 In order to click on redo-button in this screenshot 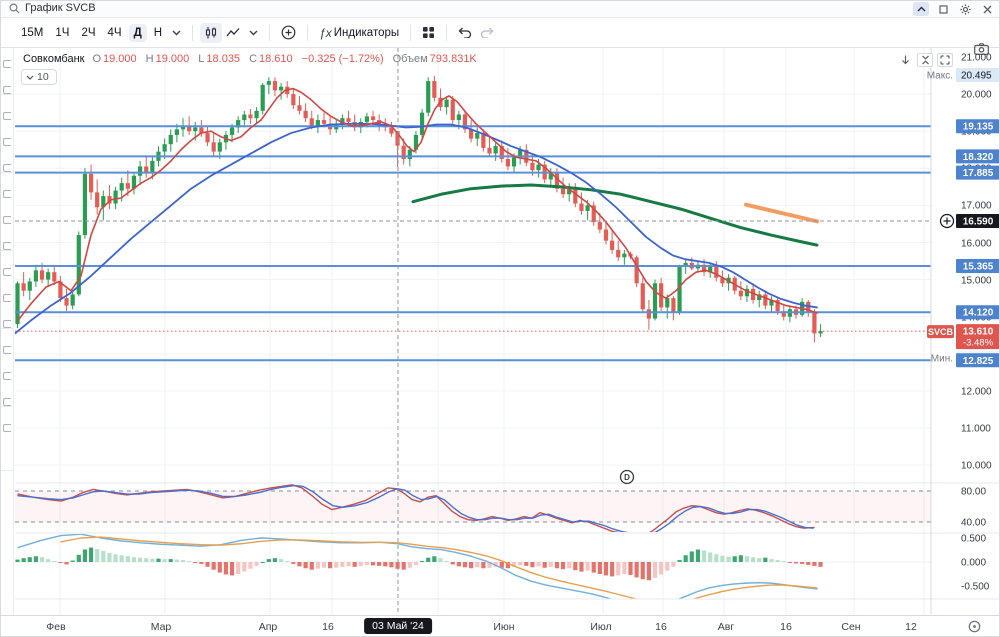, I will do `click(487, 32)`.